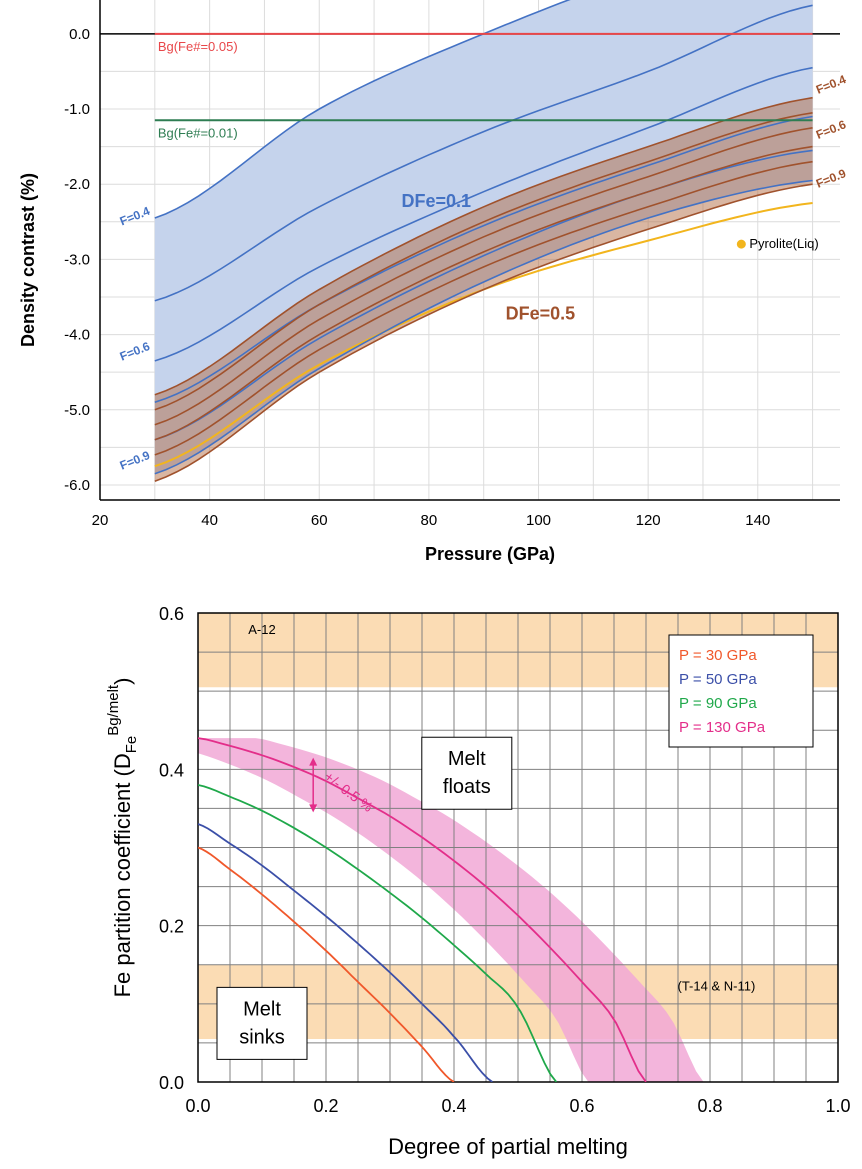 The height and width of the screenshot is (1169, 862). I want to click on chart2-ylabel-sup: Bg/melt, so click(113, 710).